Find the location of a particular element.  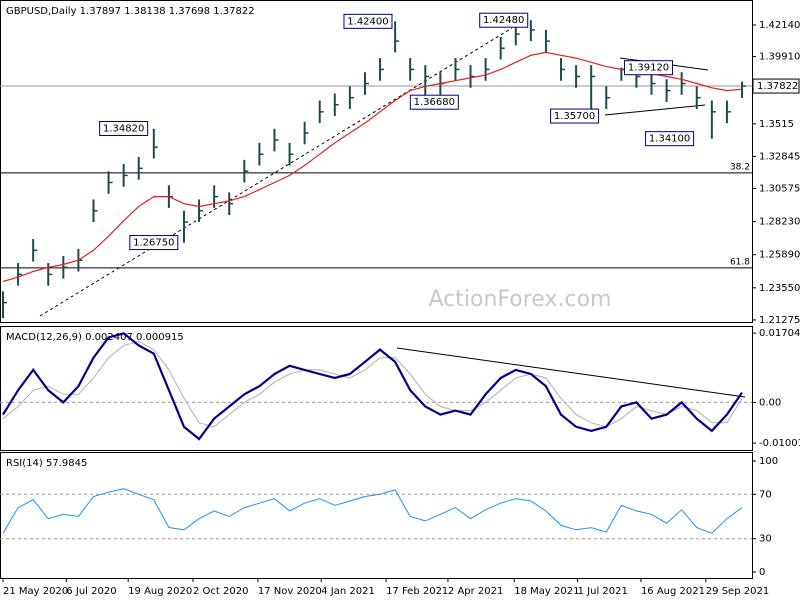

y-tick-label: 1.32845 is located at coordinates (779, 156).